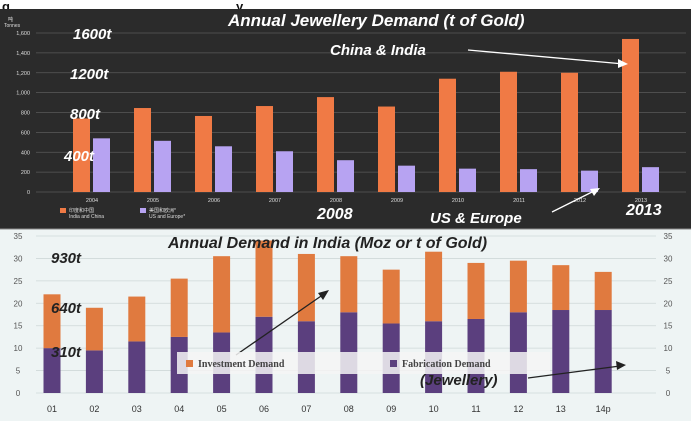 This screenshot has width=691, height=421. What do you see at coordinates (143, 210) in the screenshot?
I see `legend-swatch-us-europe` at bounding box center [143, 210].